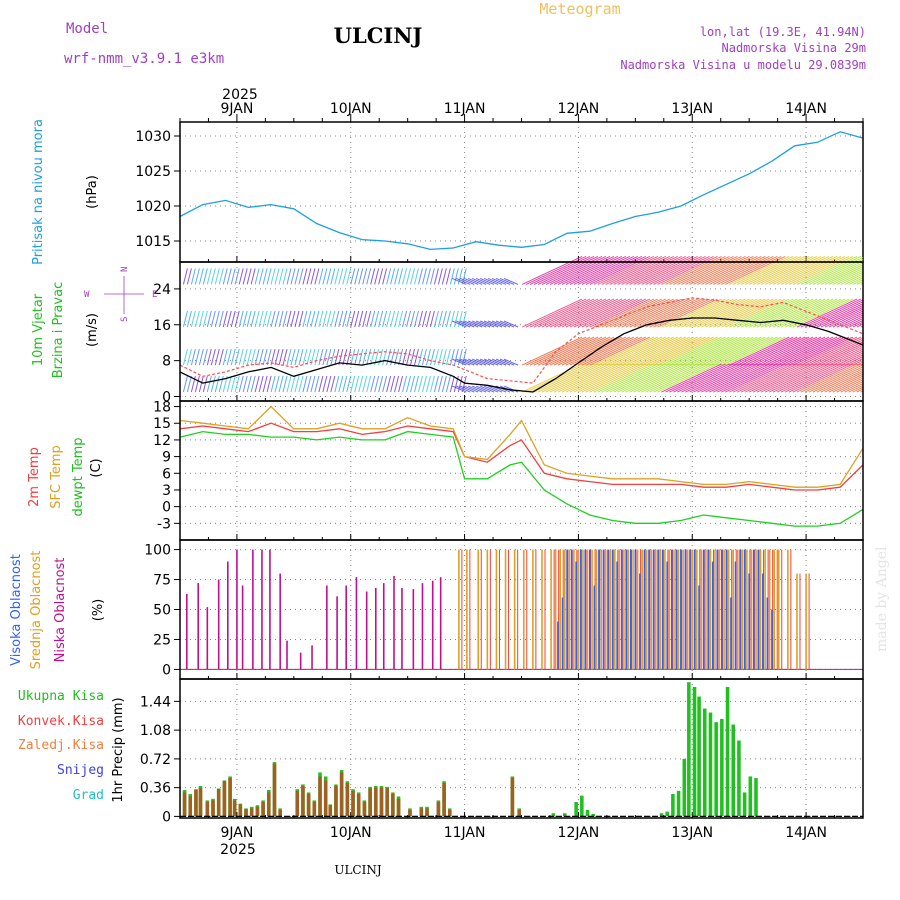  What do you see at coordinates (60, 610) in the screenshot?
I see `low-cloud-side-label: Niska Oblacnost` at bounding box center [60, 610].